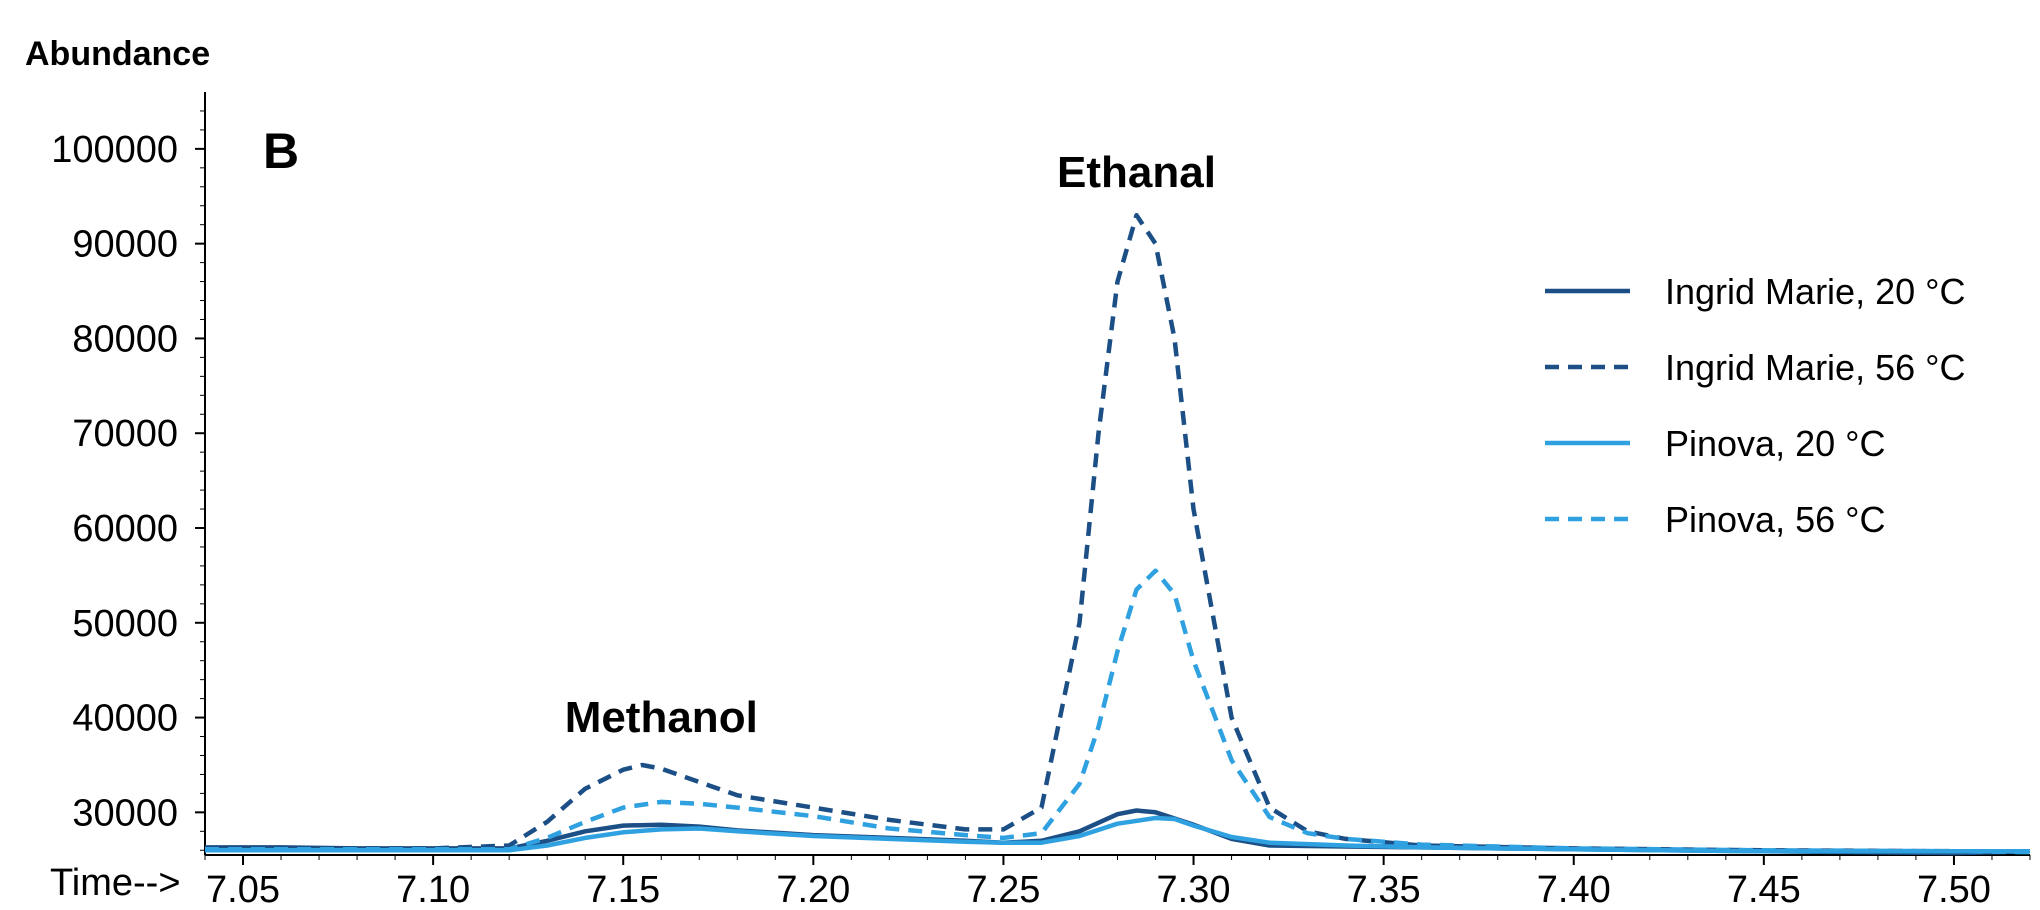  Describe the element at coordinates (1194, 889) in the screenshot. I see `x-tick-label: 7.30` at that location.